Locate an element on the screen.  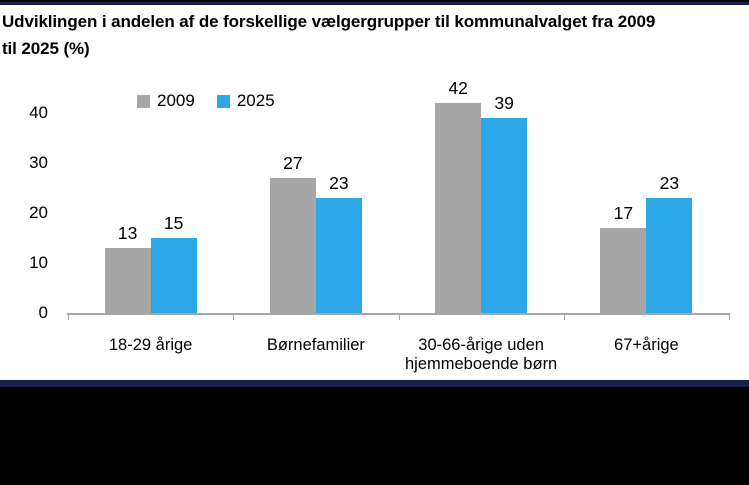
chart-title-line-2: til 2025 (%) is located at coordinates (46, 48).